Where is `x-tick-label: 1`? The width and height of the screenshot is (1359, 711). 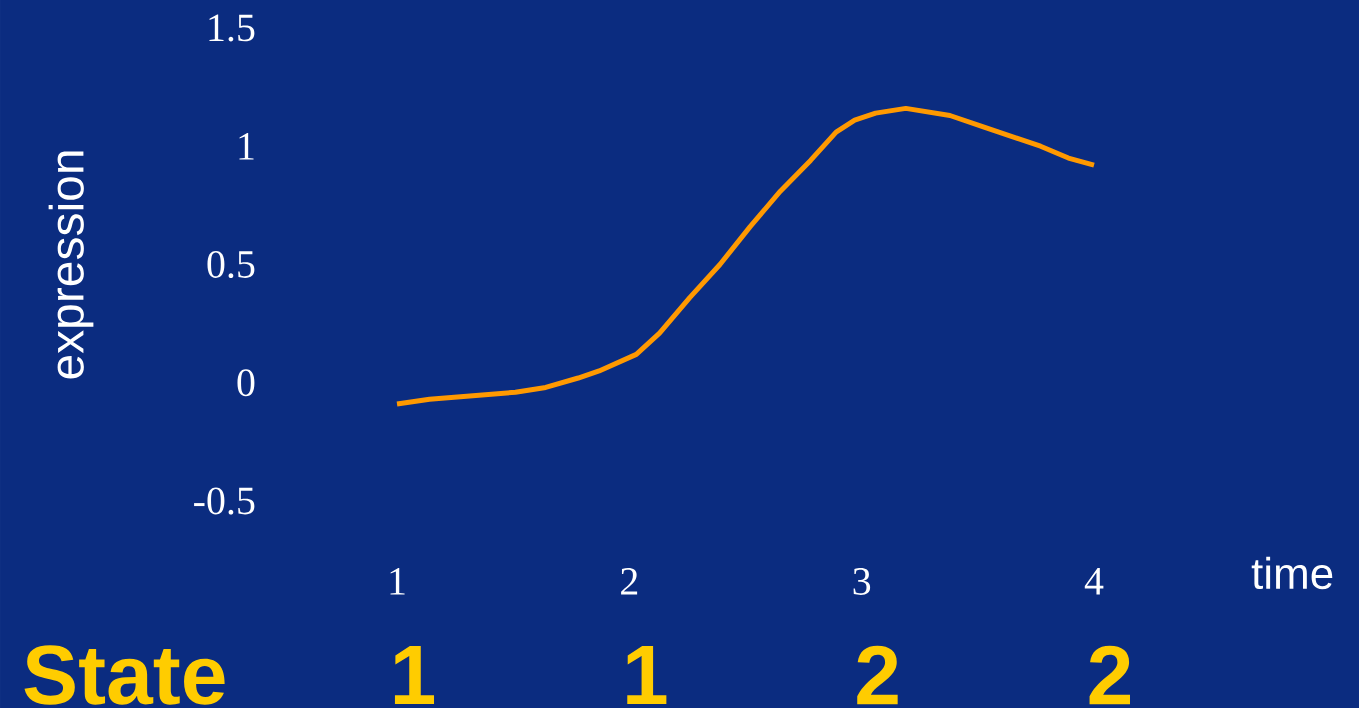 x-tick-label: 1 is located at coordinates (397, 581).